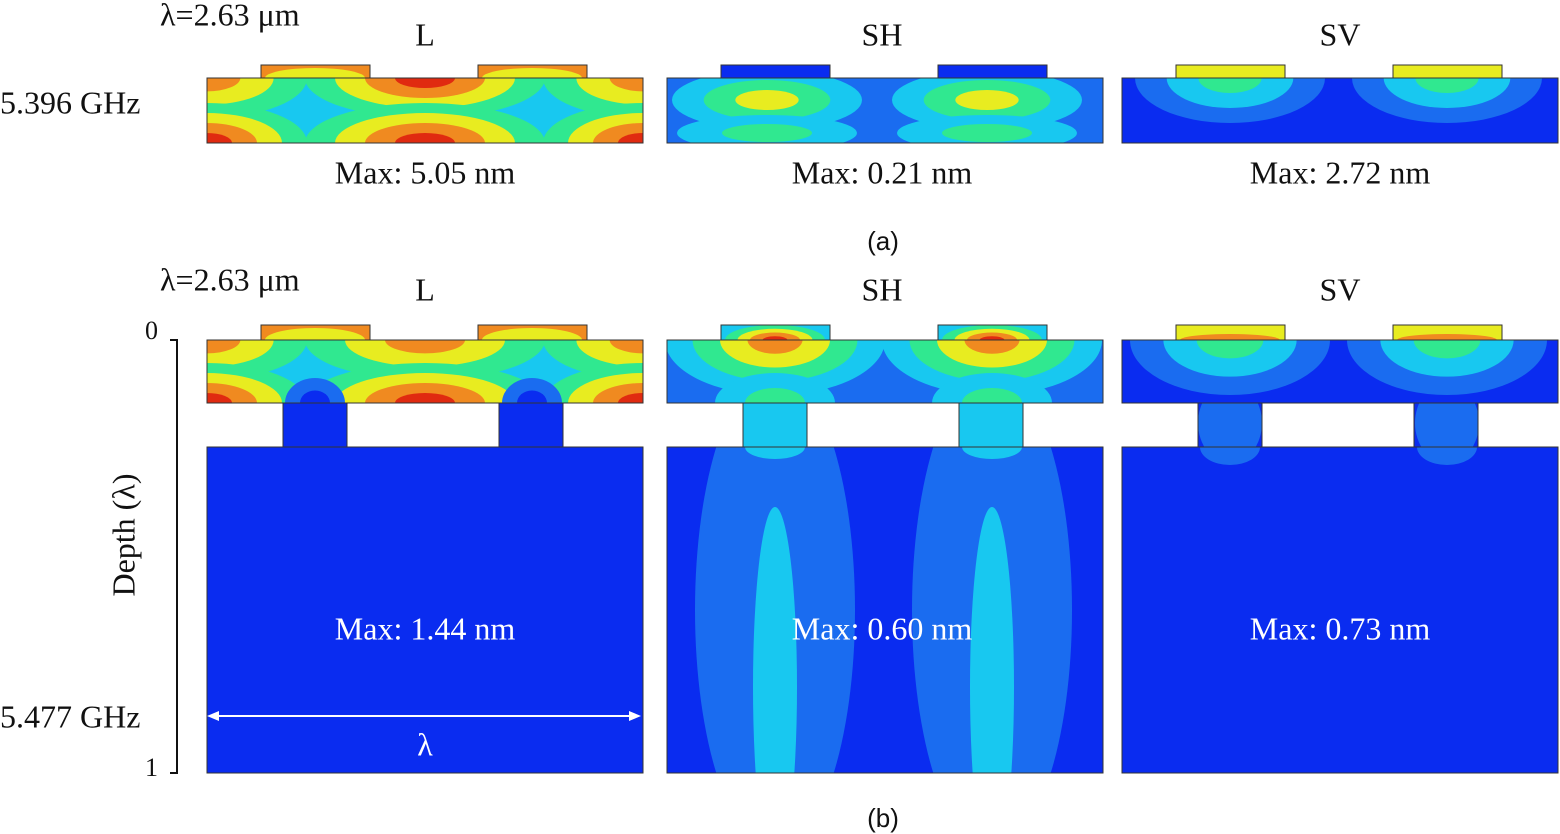 The height and width of the screenshot is (834, 1560). Describe the element at coordinates (1340, 628) in the screenshot. I see `max-label: Max: 0.73 nm` at that location.